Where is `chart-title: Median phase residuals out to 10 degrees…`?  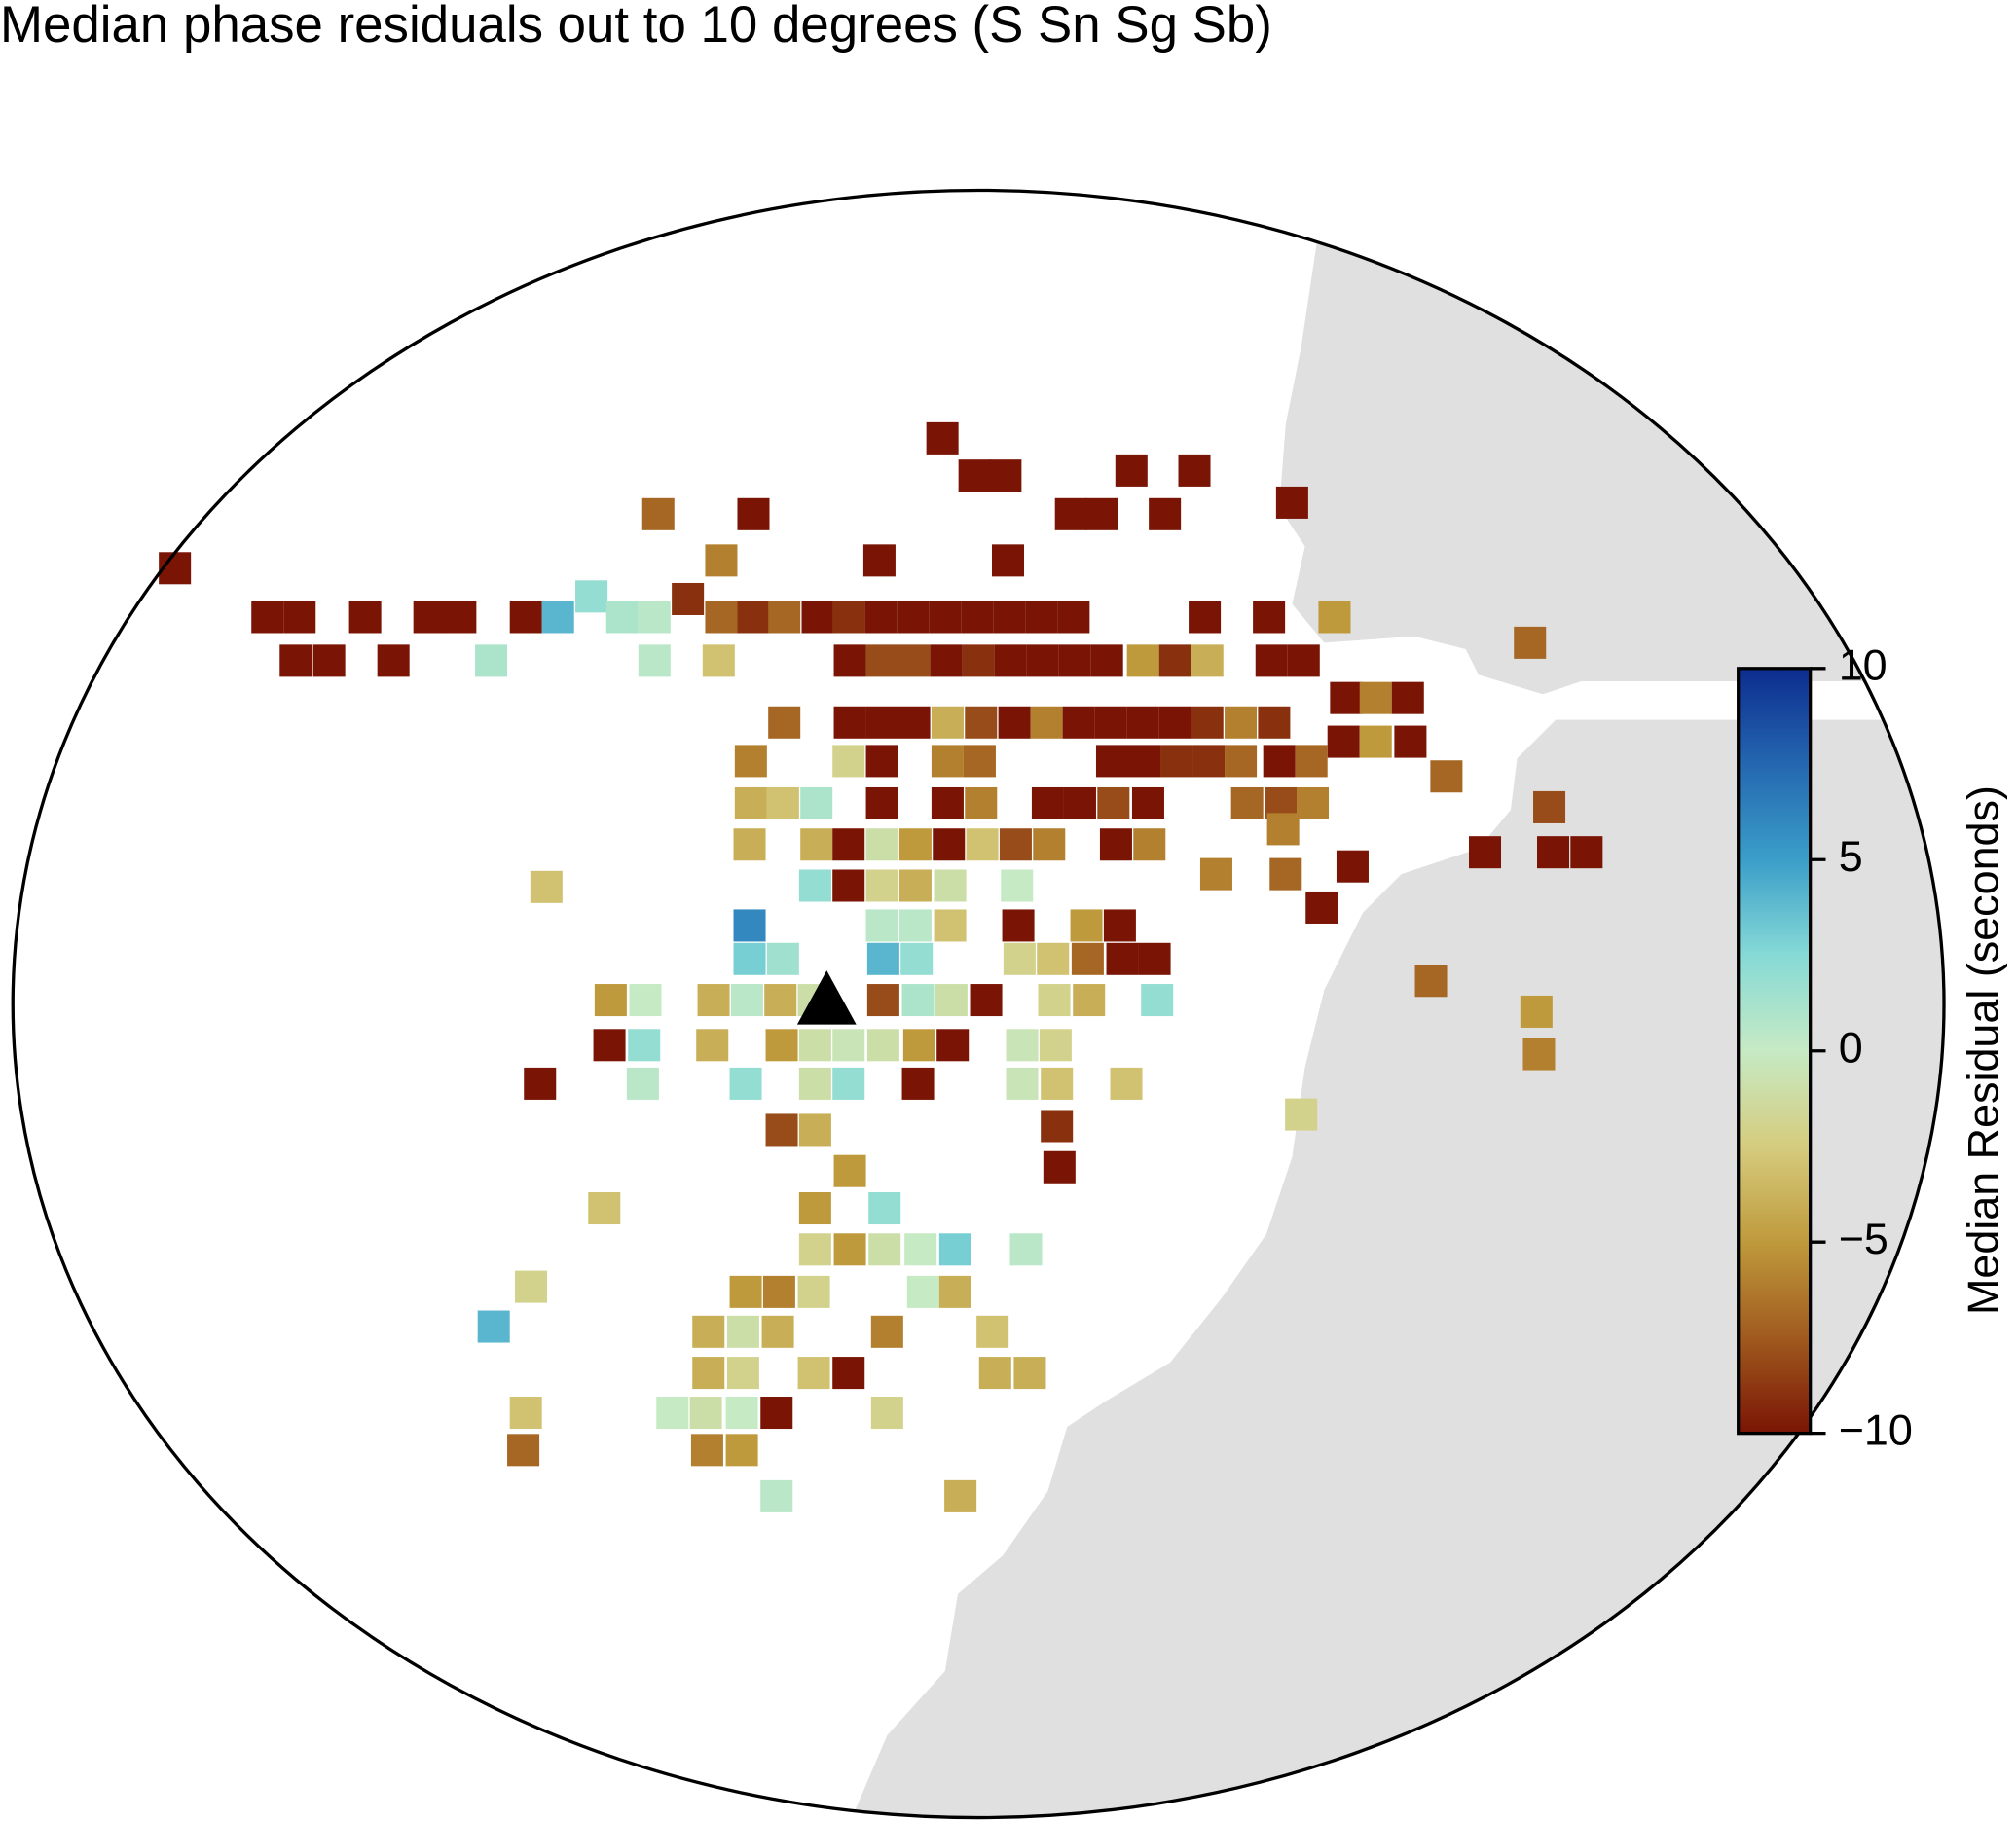 chart-title: Median phase residuals out to 10 degrees… is located at coordinates (636, 27).